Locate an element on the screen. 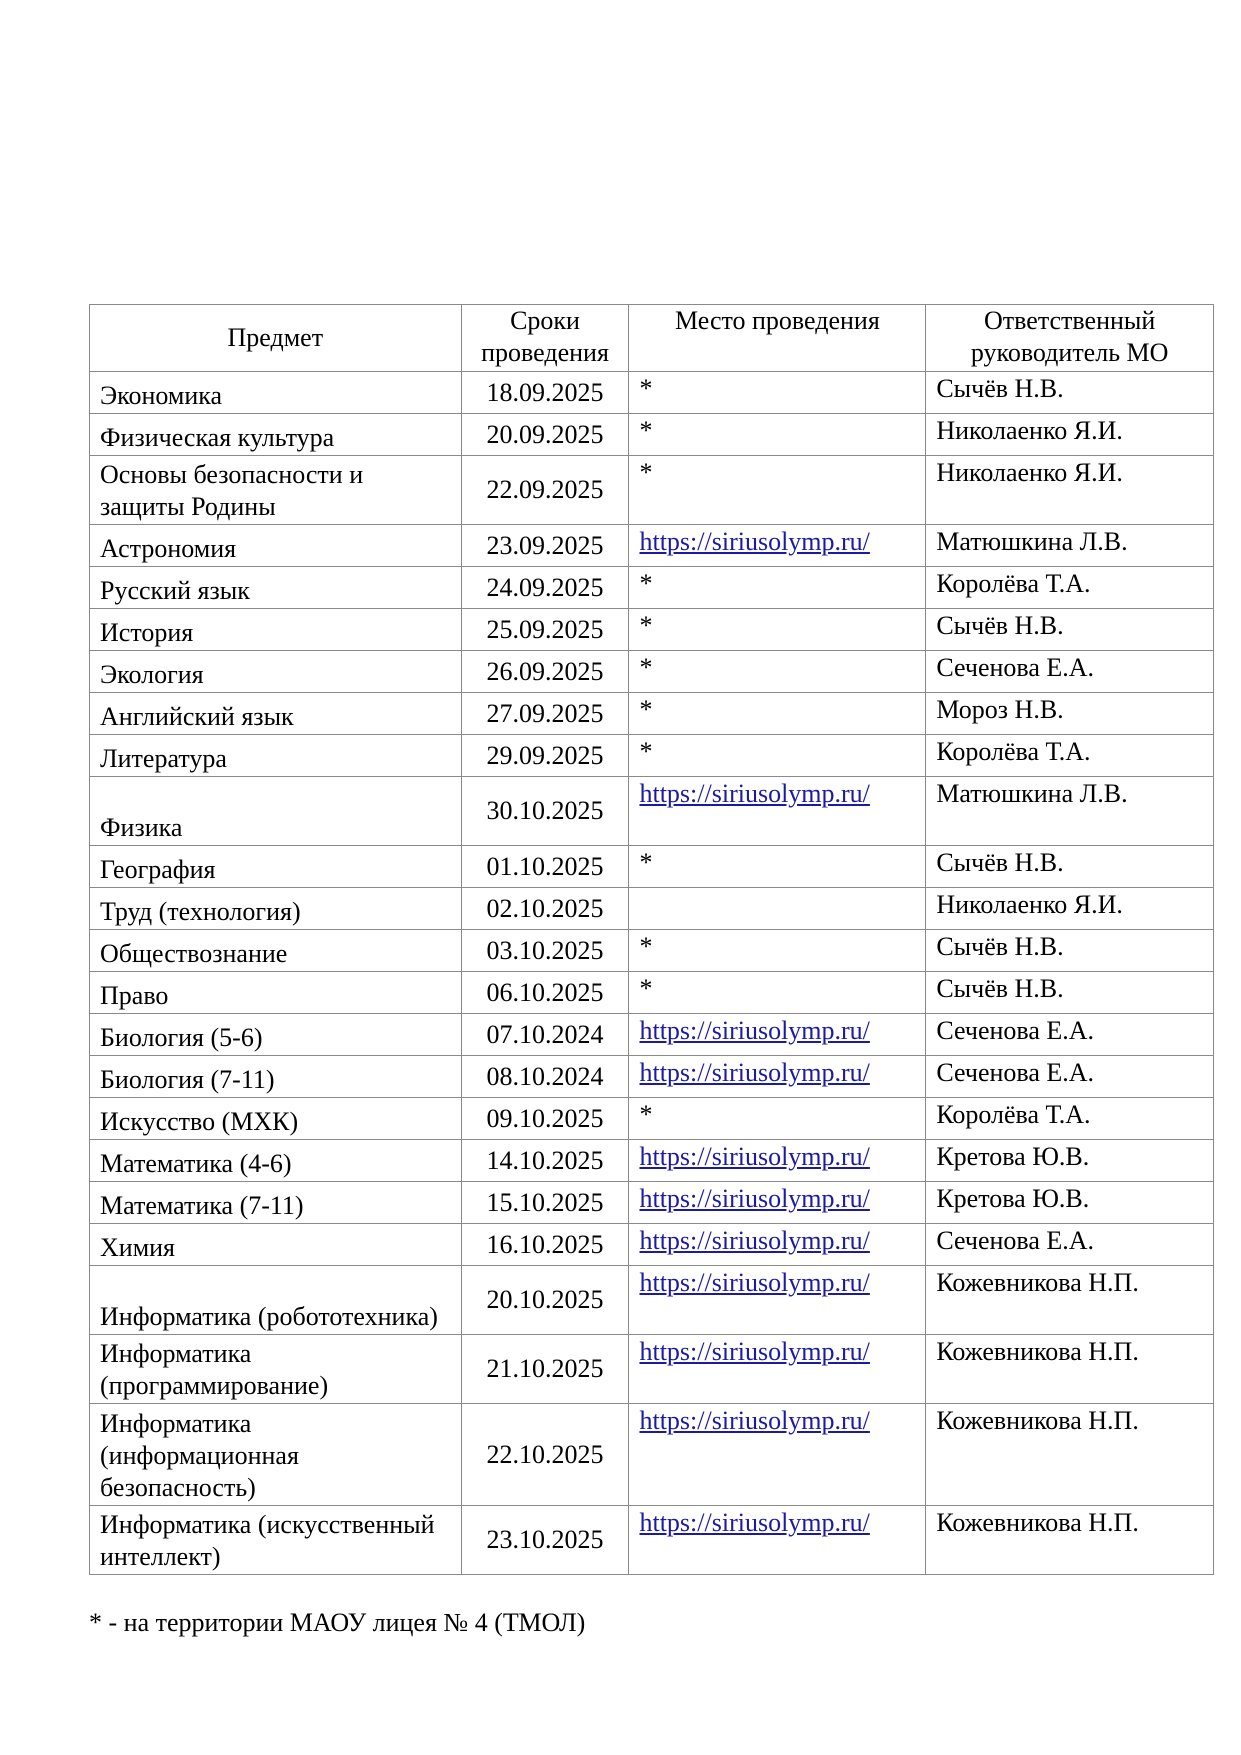 The height and width of the screenshot is (1755, 1241). header-dates: Сроки проведения is located at coordinates (545, 338).